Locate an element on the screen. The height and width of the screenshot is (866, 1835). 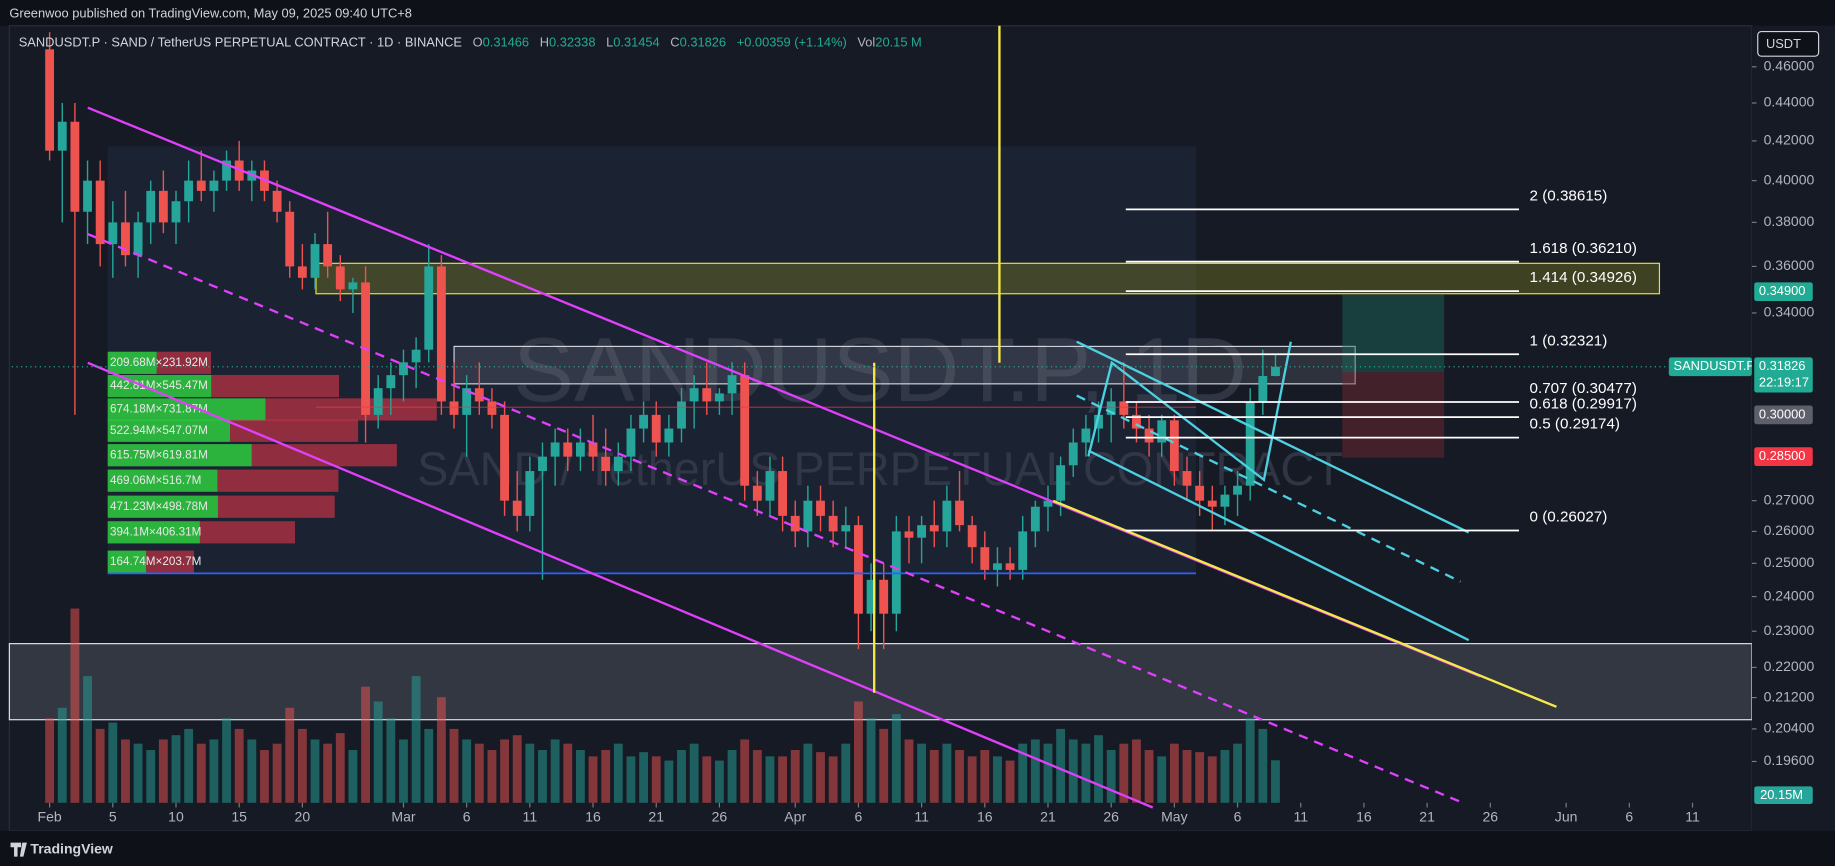
price-marker-label: 0.30000 is located at coordinates (1782, 413).